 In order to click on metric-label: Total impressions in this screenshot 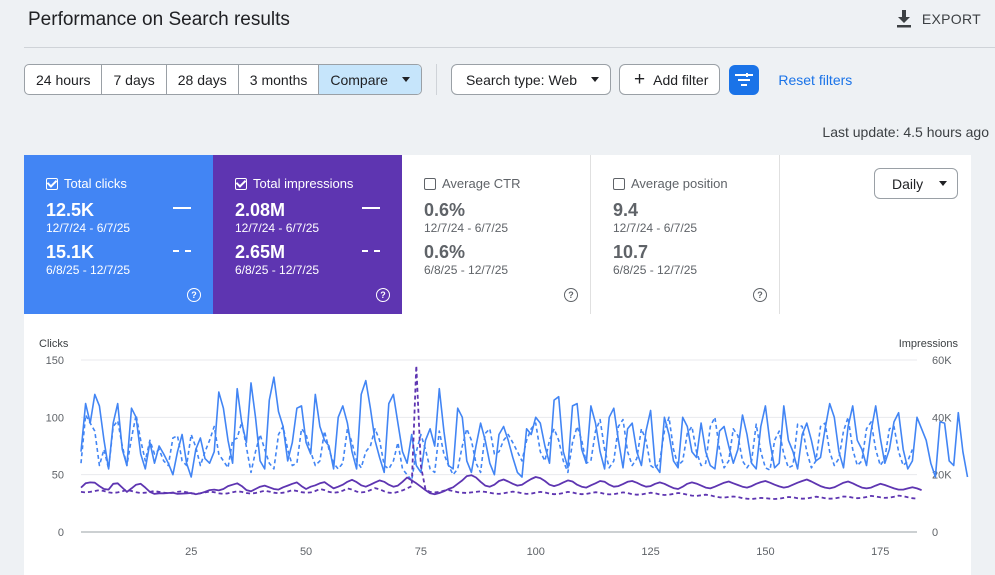, I will do `click(303, 183)`.